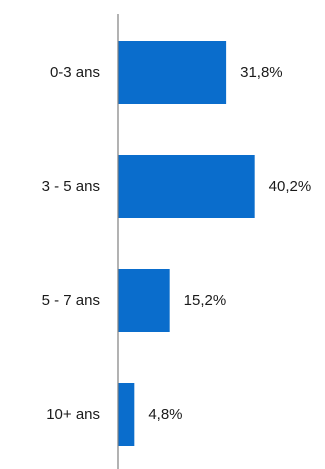 The height and width of the screenshot is (469, 325). Describe the element at coordinates (205, 300) in the screenshot. I see `value-label-2: 15,2%` at that location.